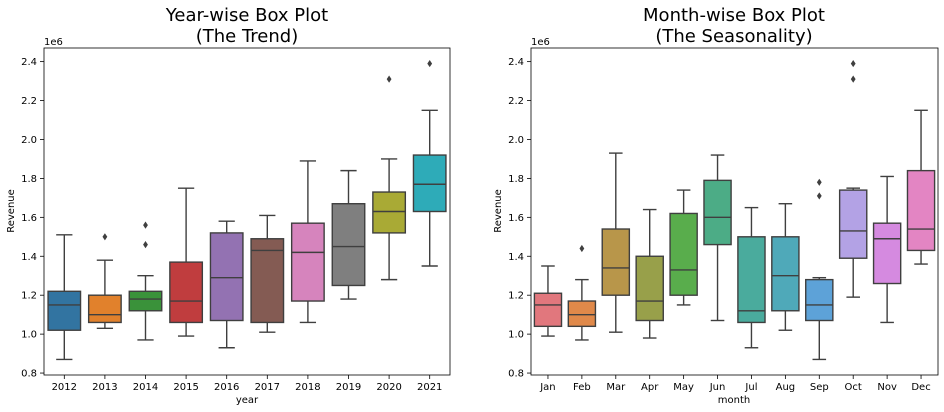 This screenshot has width=944, height=412. I want to click on box-Sep, so click(819, 269).